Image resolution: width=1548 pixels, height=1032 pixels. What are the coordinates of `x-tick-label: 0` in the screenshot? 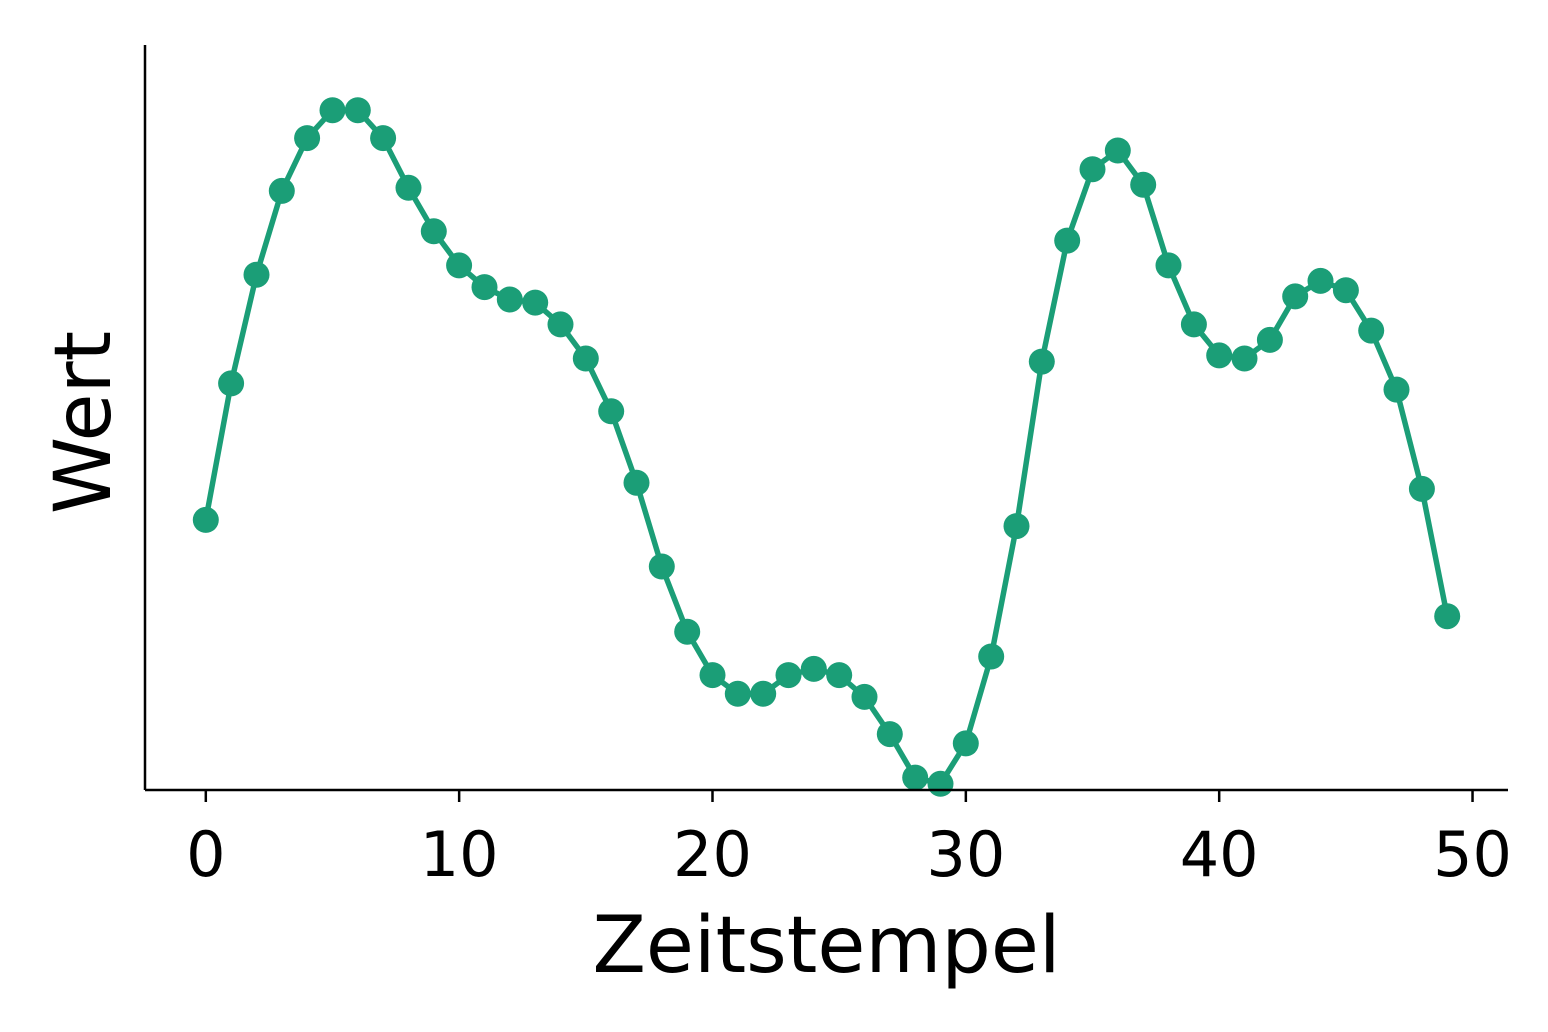 It's located at (205, 854).